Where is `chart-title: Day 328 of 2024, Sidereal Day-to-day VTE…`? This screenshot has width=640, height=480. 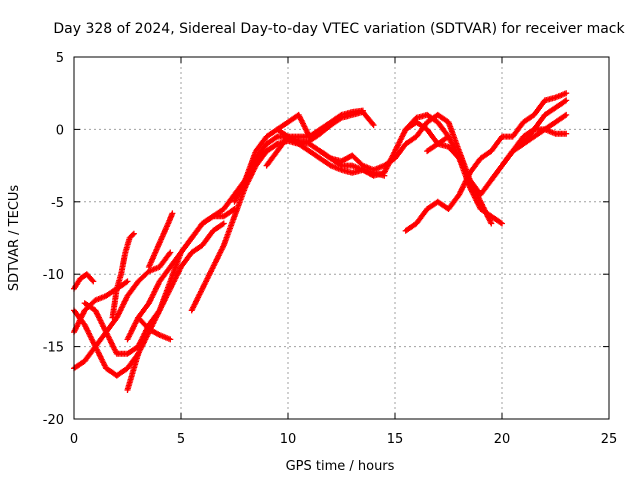 chart-title: Day 328 of 2024, Sidereal Day-to-day VTE… is located at coordinates (339, 29).